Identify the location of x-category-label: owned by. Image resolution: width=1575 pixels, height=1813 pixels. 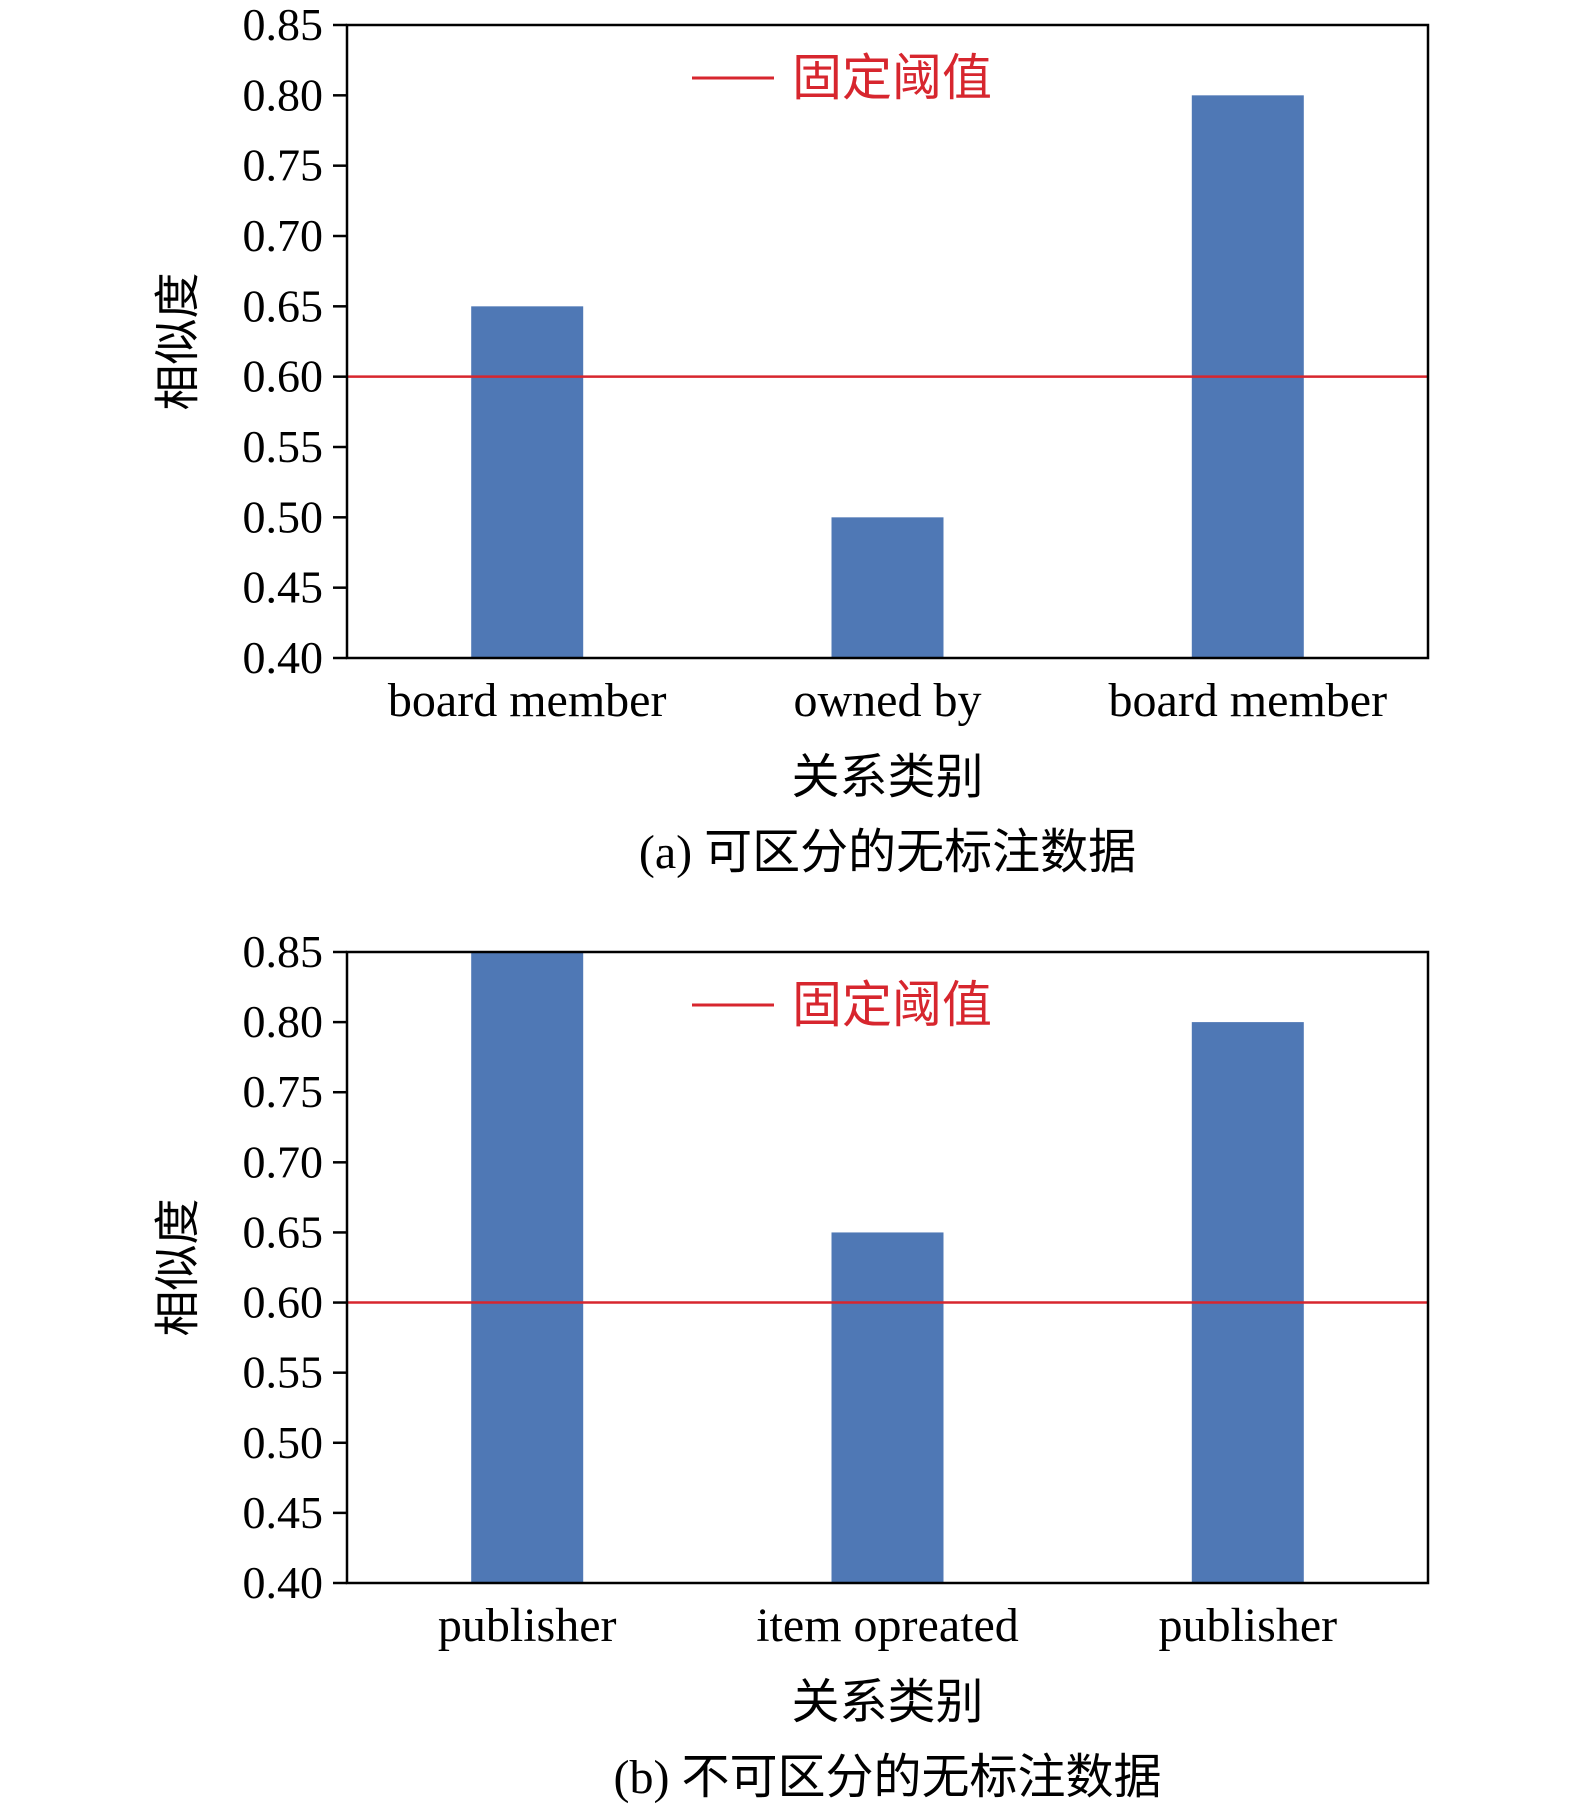
(888, 700).